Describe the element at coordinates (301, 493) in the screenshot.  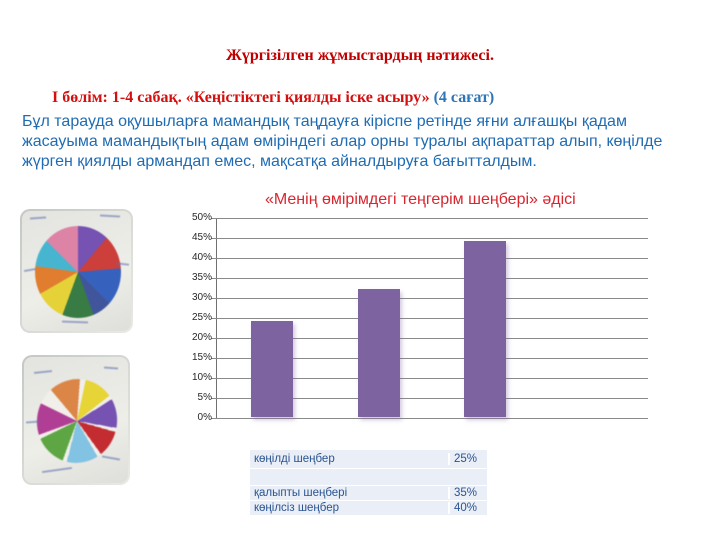
I see `table-row-label: қалыпты шеңбері` at that location.